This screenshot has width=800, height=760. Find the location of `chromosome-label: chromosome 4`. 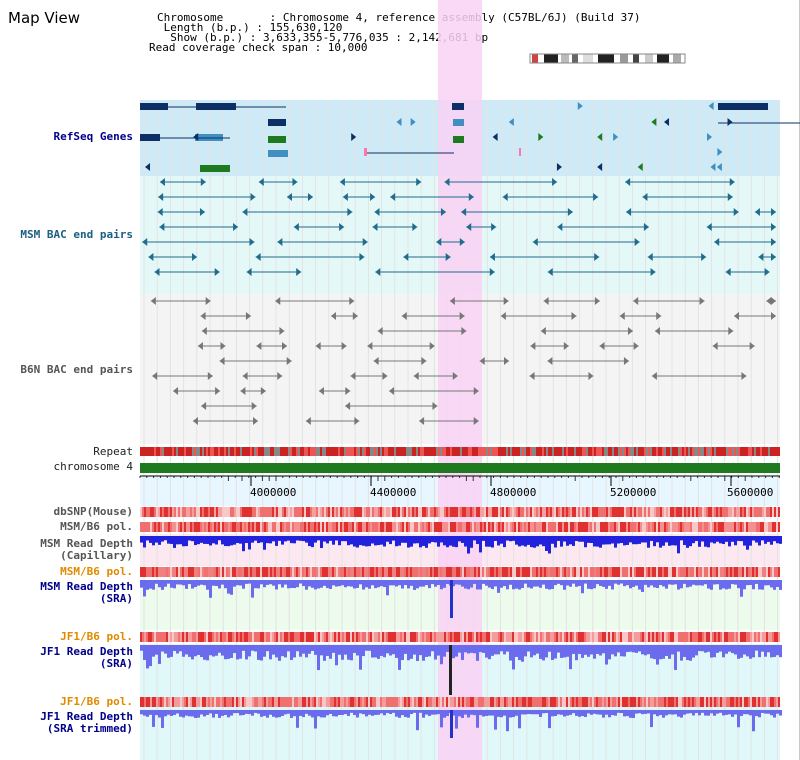

chromosome-label: chromosome 4 is located at coordinates (93, 466).